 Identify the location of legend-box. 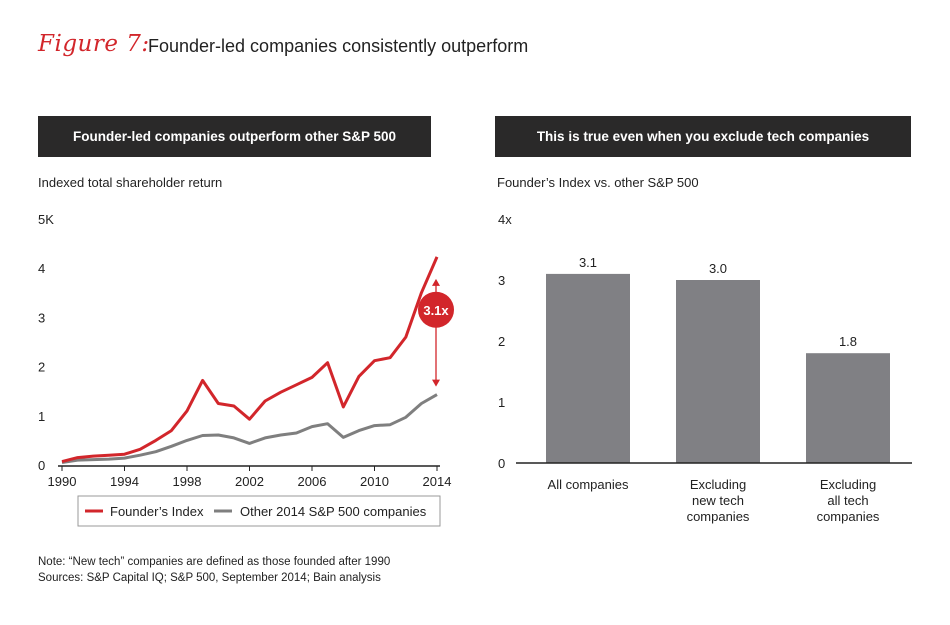
(259, 511).